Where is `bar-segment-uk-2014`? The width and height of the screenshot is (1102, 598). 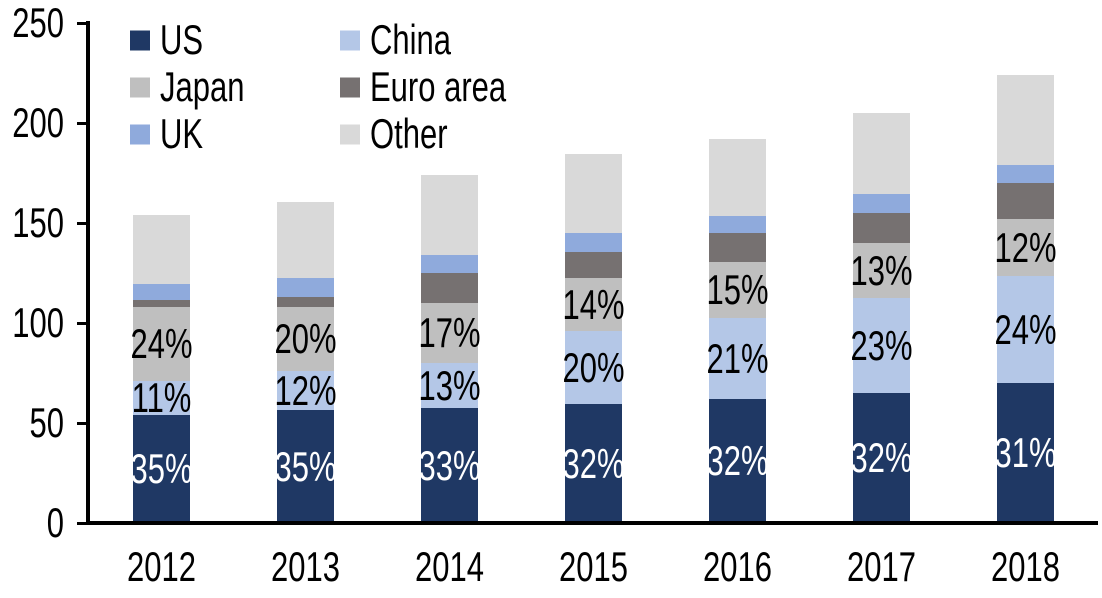 bar-segment-uk-2014 is located at coordinates (449, 264).